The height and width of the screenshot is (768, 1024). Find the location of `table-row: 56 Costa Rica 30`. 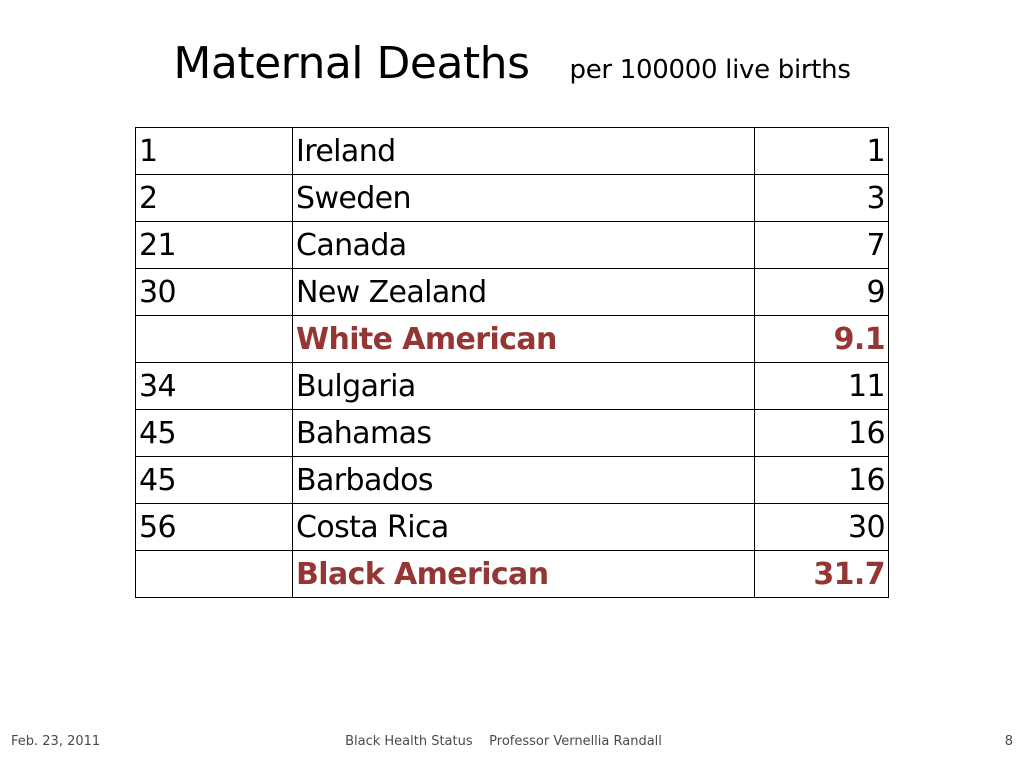

table-row: 56 Costa Rica 30 is located at coordinates (512, 527).